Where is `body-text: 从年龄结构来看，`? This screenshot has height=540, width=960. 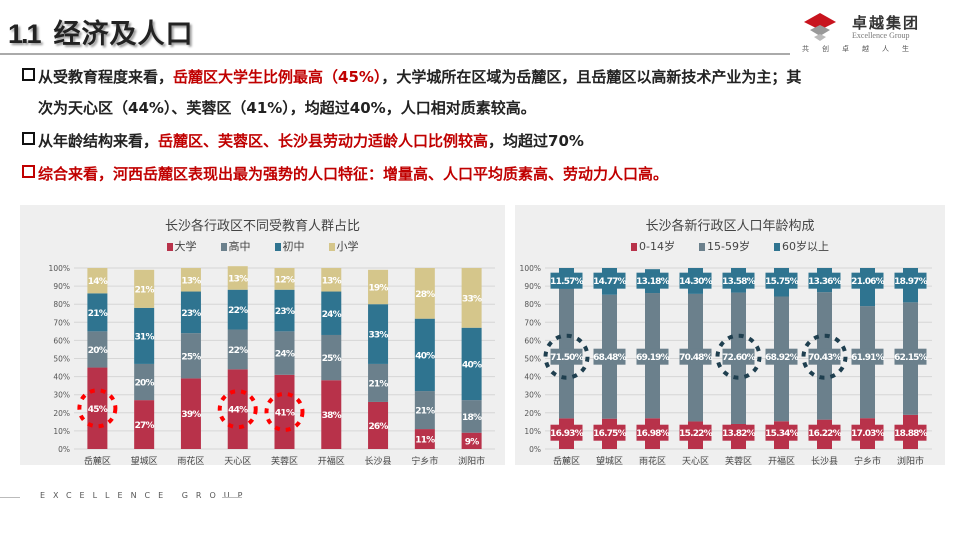 body-text: 从年龄结构来看， is located at coordinates (98, 141).